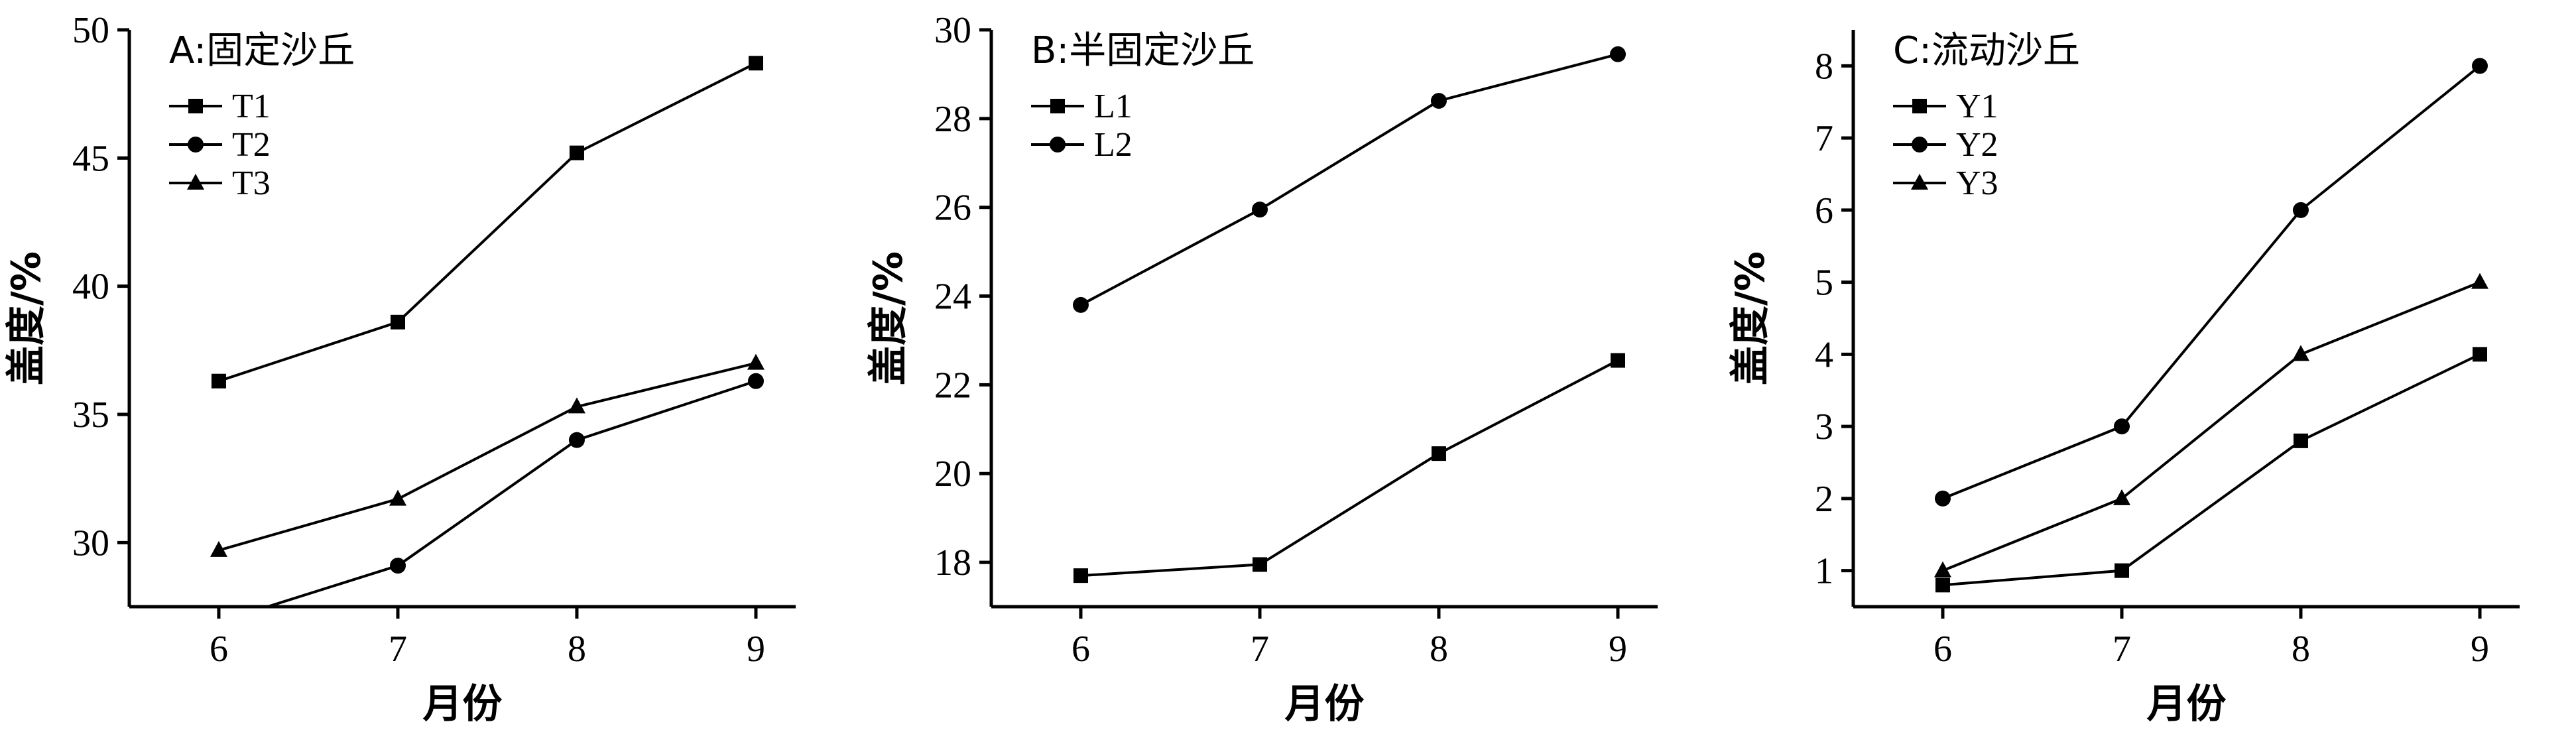 The width and height of the screenshot is (2576, 732). Describe the element at coordinates (1325, 704) in the screenshot. I see `panel-1-x-axis-title: 月份` at that location.